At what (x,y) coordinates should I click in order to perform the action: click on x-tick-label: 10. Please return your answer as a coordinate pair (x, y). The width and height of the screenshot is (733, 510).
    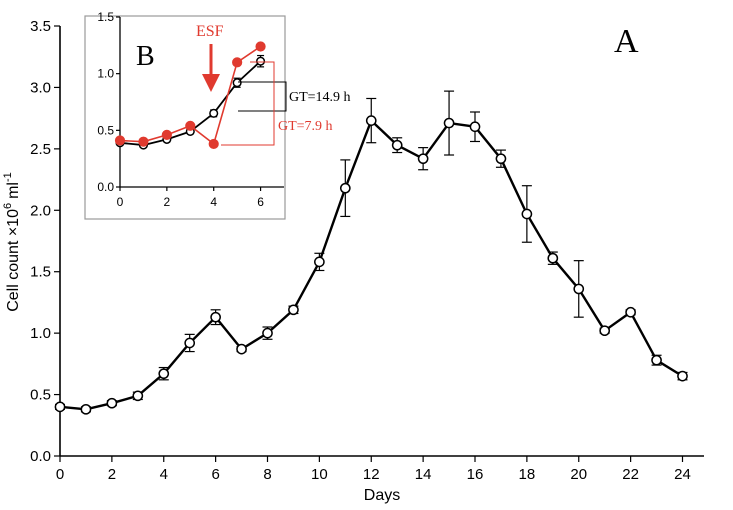
    Looking at the image, I should click on (319, 474).